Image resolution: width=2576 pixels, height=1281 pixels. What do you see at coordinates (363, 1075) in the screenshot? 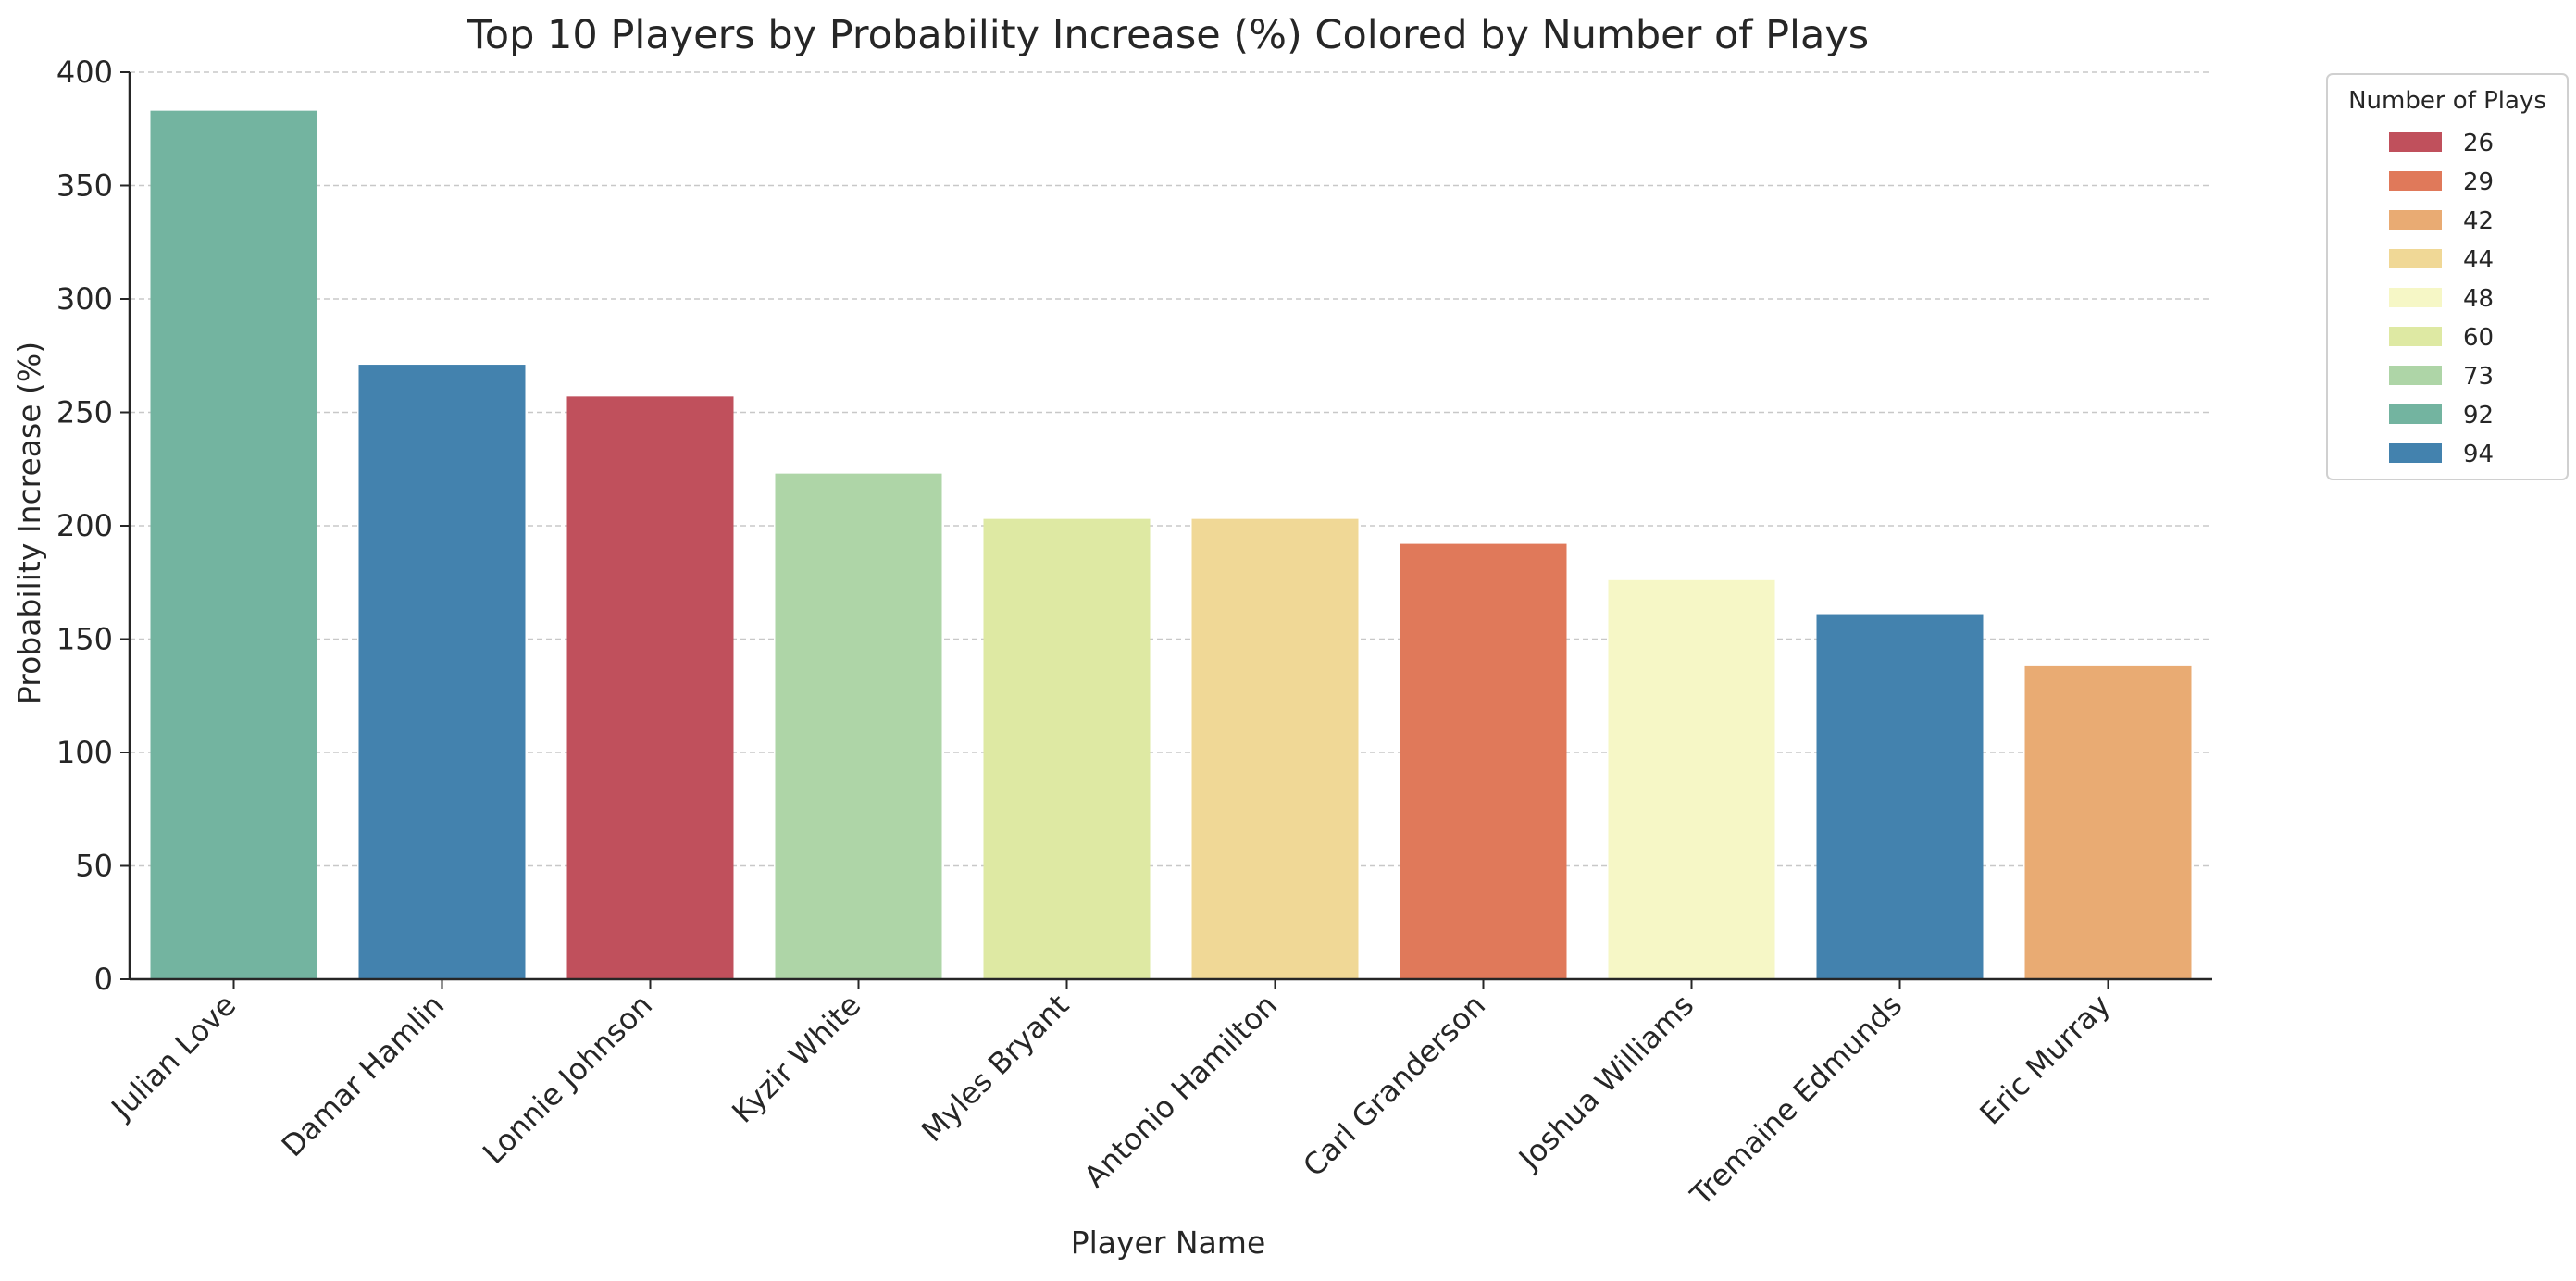
I see `x-tick-label: Damar Hamlin` at bounding box center [363, 1075].